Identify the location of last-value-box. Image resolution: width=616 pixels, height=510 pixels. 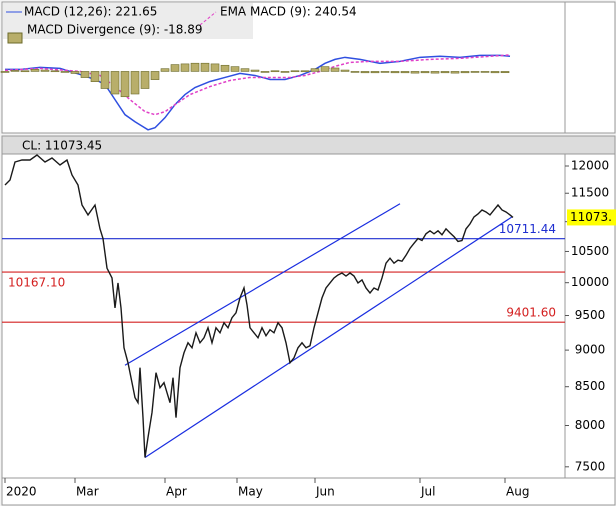
(591, 217).